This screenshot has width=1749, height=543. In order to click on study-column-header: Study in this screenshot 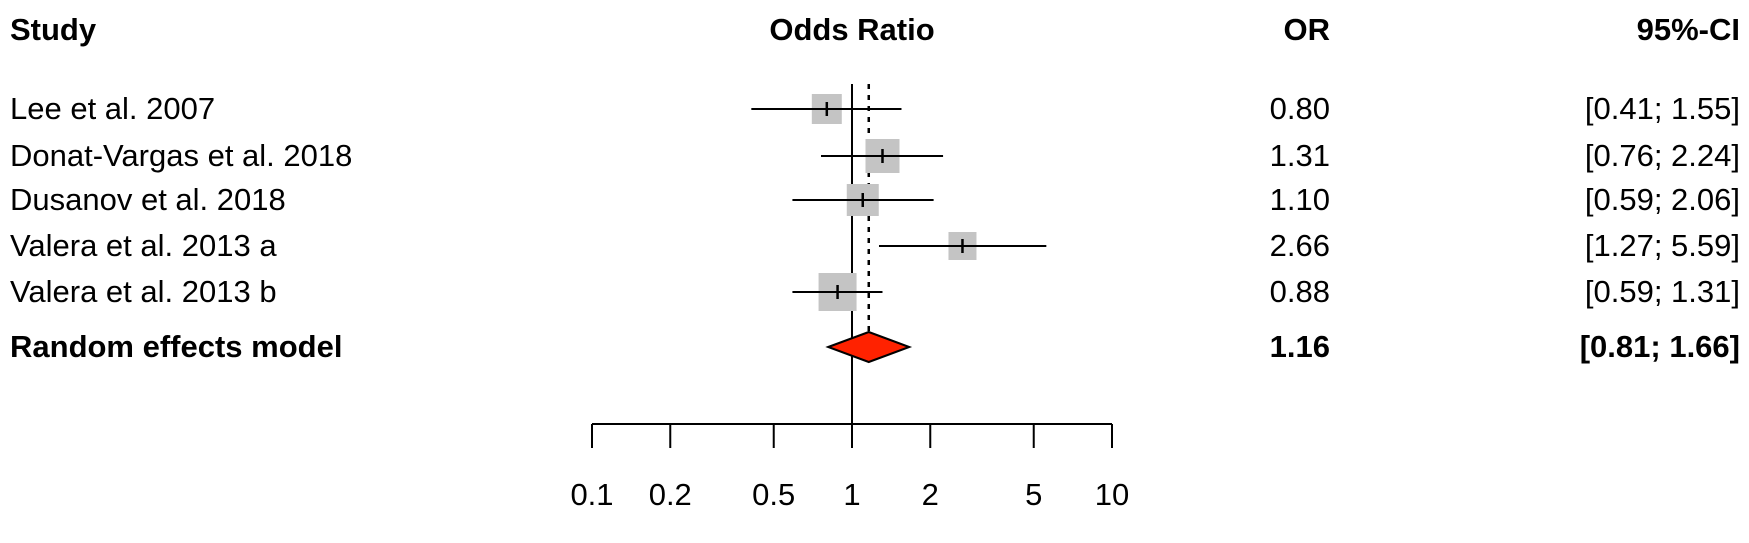, I will do `click(53, 29)`.